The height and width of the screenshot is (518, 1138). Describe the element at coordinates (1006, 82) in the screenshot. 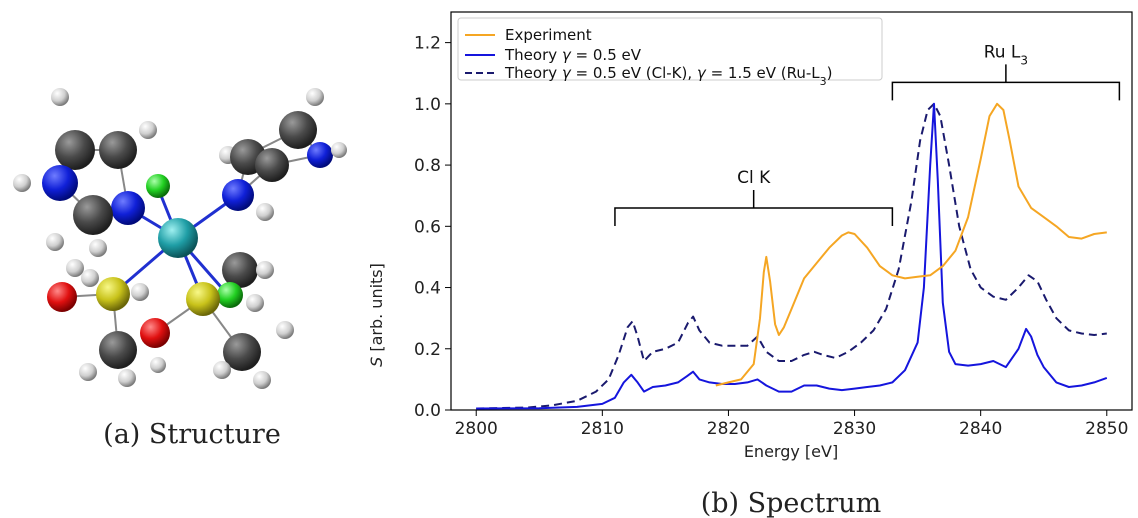

I see `rul3-bracket` at that location.